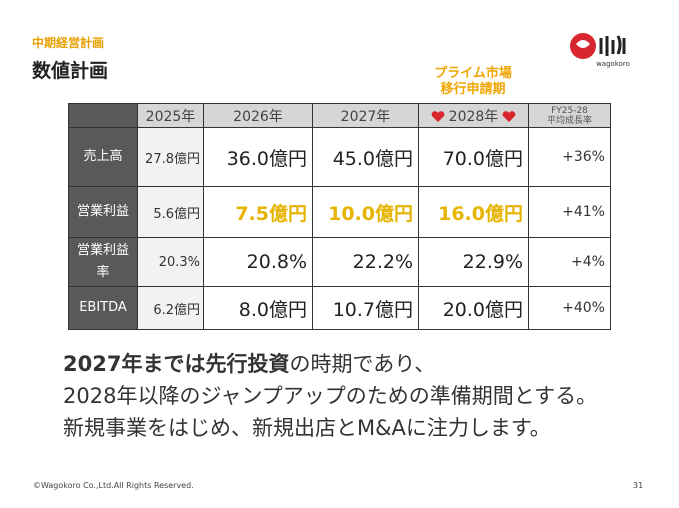  What do you see at coordinates (103, 115) in the screenshot?
I see `column-header` at bounding box center [103, 115].